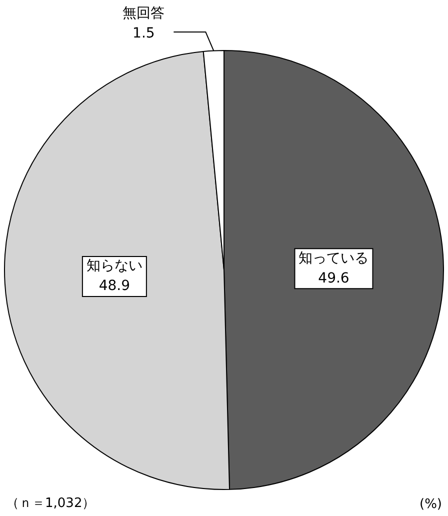 This screenshot has height=516, width=448. What do you see at coordinates (143, 34) in the screenshot?
I see `data-label: 1.5` at bounding box center [143, 34].